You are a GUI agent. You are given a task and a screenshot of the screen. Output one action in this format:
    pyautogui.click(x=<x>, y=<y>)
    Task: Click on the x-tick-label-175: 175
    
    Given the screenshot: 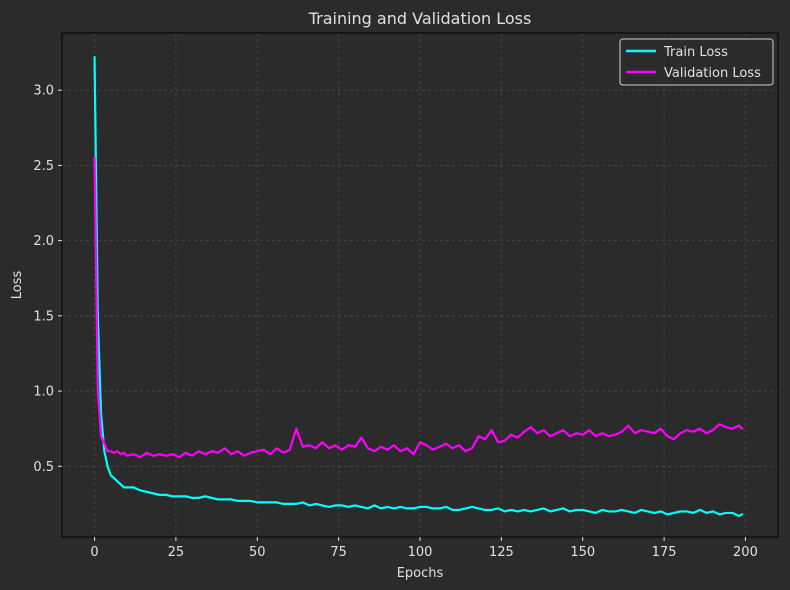 What is the action you would take?
    pyautogui.click(x=664, y=552)
    